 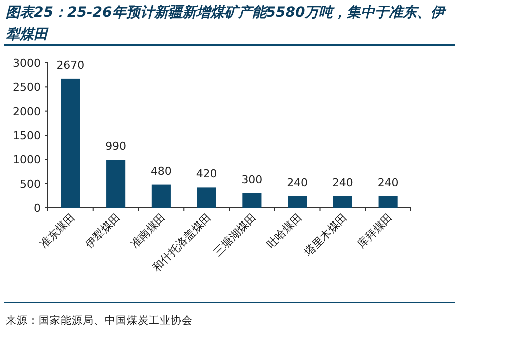 I want to click on y-tick-label: 1000, so click(x=27, y=160).